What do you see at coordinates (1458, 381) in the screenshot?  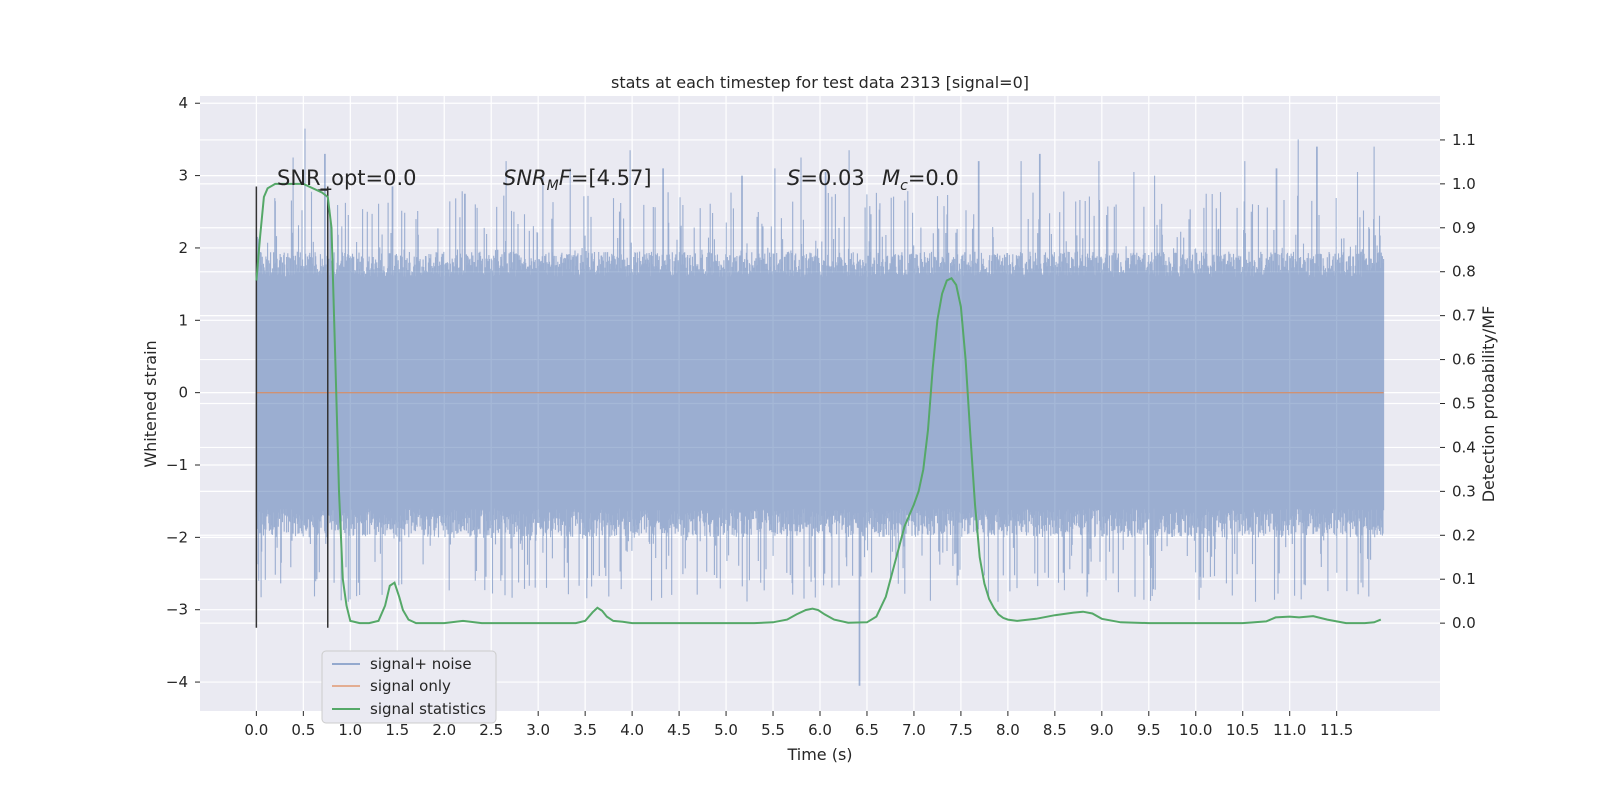 I see `y2-axis-ticks: 1.1 1.0 0.9 0.8 0.7 0.6 0.5 0.4 0.3 0.2 0.1 0.0` at bounding box center [1458, 381].